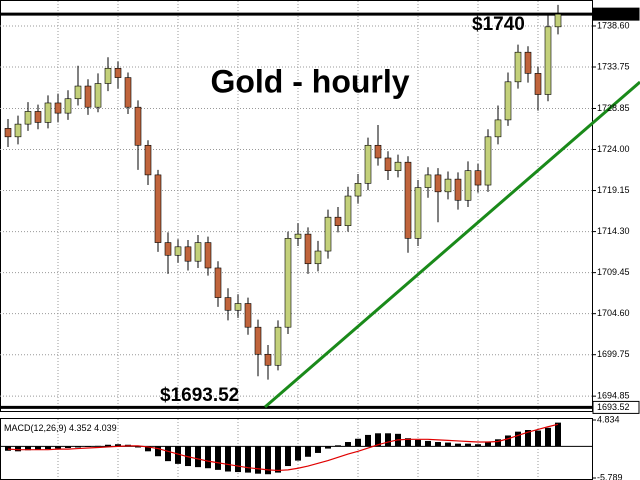 This screenshot has height=480, width=640. What do you see at coordinates (199, 395) in the screenshot?
I see `annotation: $1693.52` at bounding box center [199, 395].